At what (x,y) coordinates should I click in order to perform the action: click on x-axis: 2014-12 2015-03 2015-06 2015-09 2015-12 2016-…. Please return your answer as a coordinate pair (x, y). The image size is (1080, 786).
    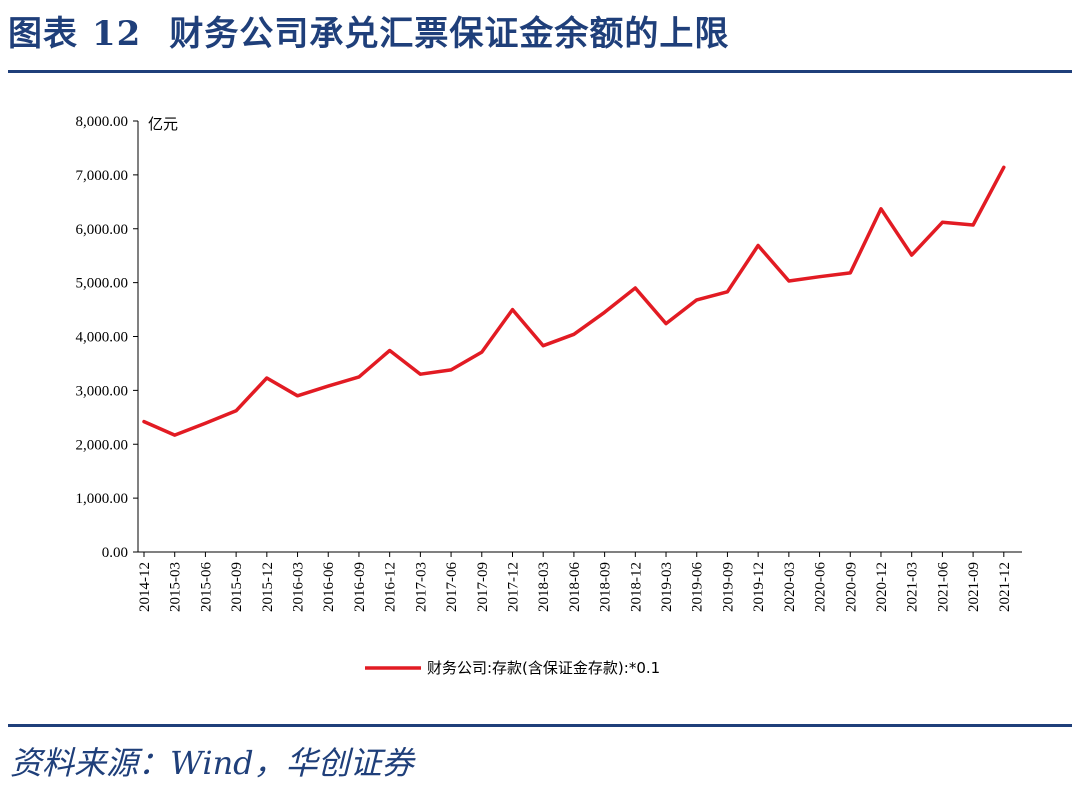
    Looking at the image, I should click on (579, 581).